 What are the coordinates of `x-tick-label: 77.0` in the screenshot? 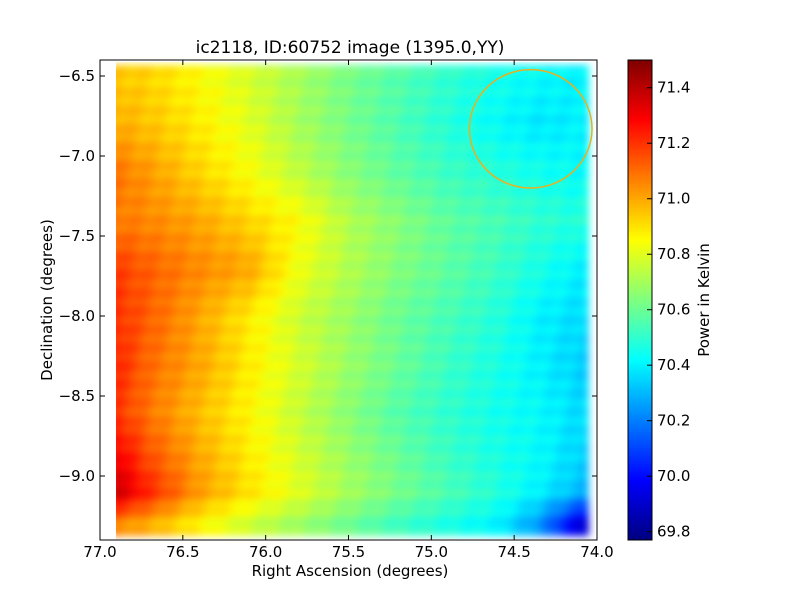 It's located at (99, 552).